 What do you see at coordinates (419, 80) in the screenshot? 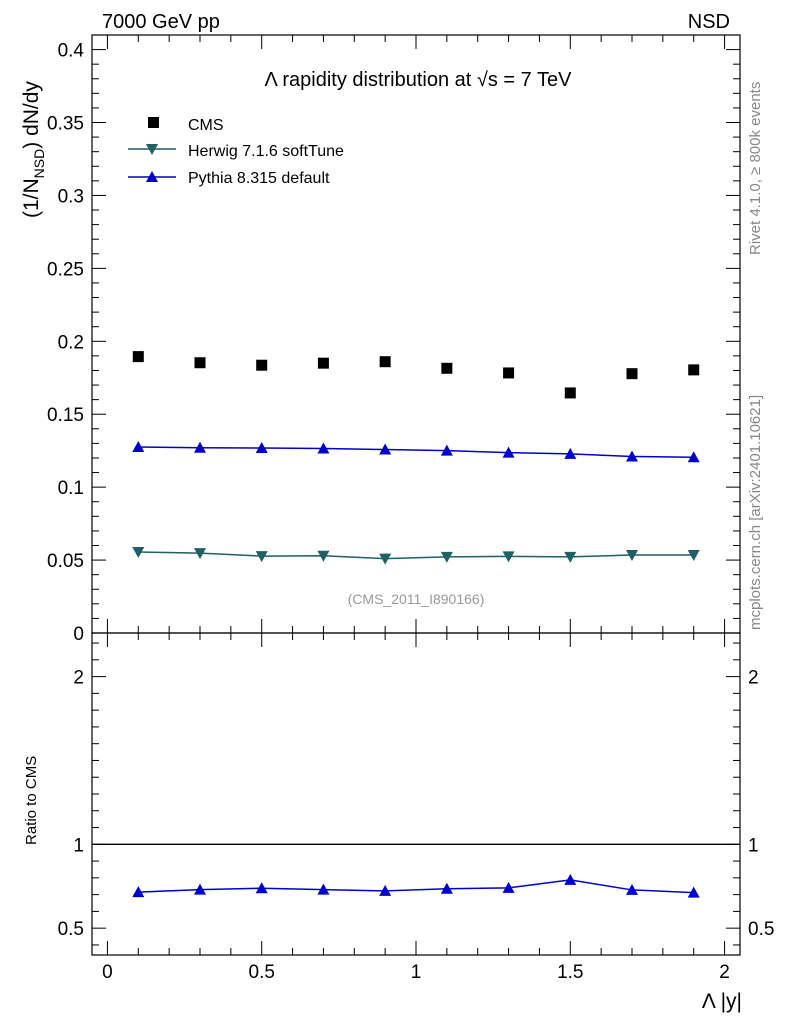
I see `chart-title: Λ rapidity distribution at √s = 7 TeV` at bounding box center [419, 80].